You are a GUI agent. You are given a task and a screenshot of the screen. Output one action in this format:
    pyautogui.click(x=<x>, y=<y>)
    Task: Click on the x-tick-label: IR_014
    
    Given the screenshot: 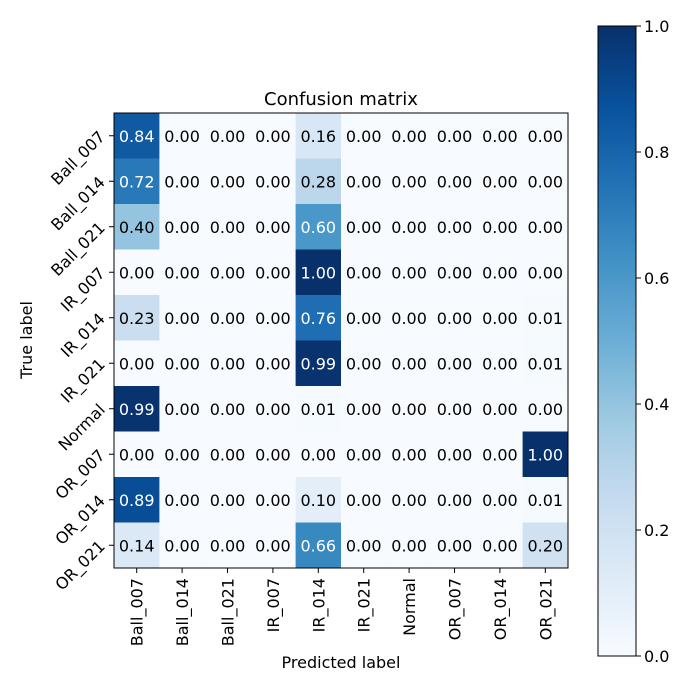 What is the action you would take?
    pyautogui.click(x=319, y=605)
    